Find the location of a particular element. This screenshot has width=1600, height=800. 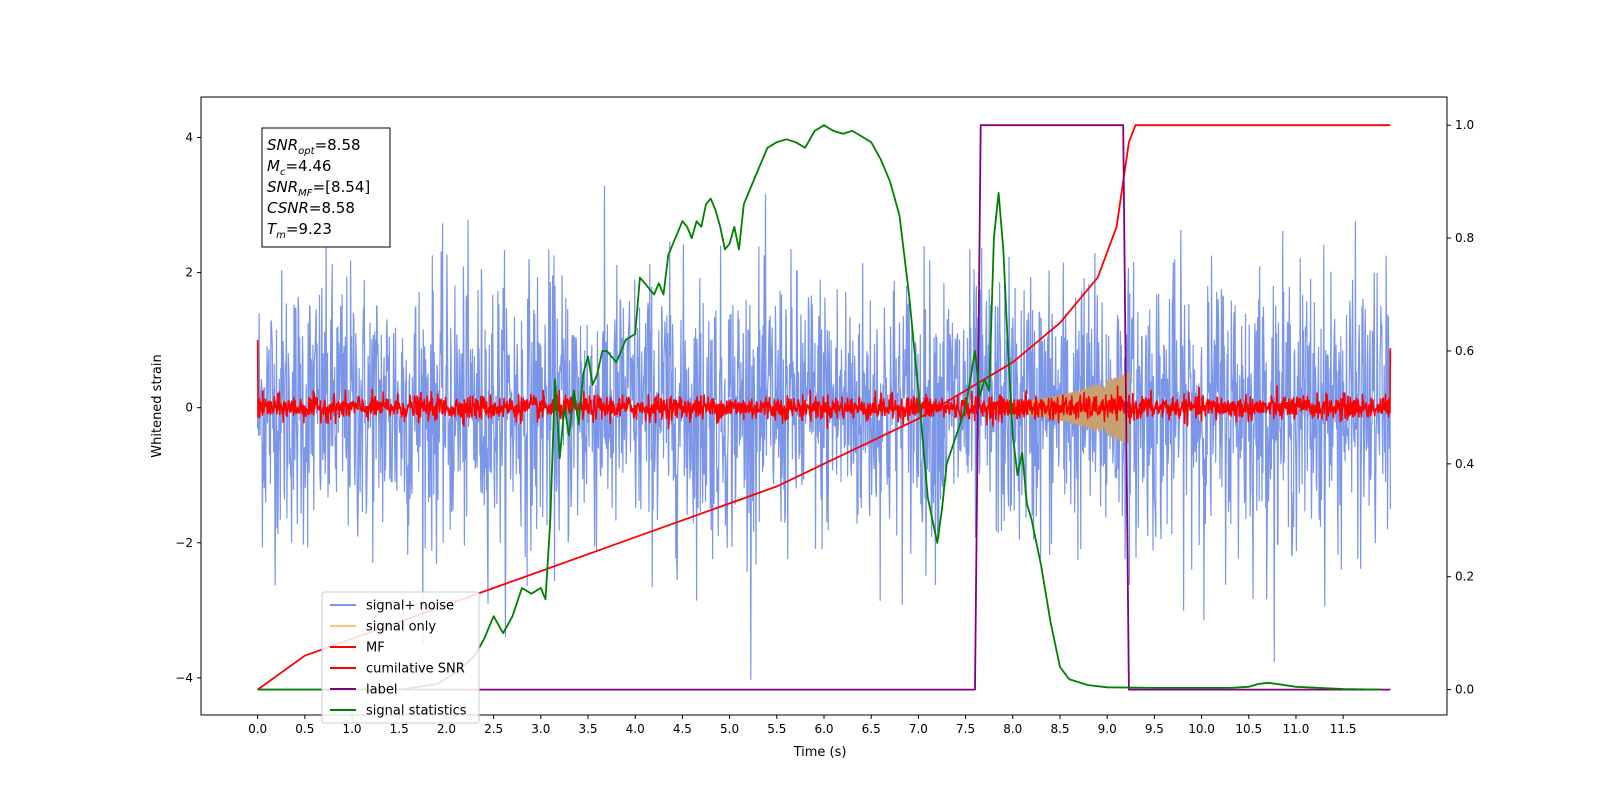

y-tick-label: 4 is located at coordinates (189, 138).